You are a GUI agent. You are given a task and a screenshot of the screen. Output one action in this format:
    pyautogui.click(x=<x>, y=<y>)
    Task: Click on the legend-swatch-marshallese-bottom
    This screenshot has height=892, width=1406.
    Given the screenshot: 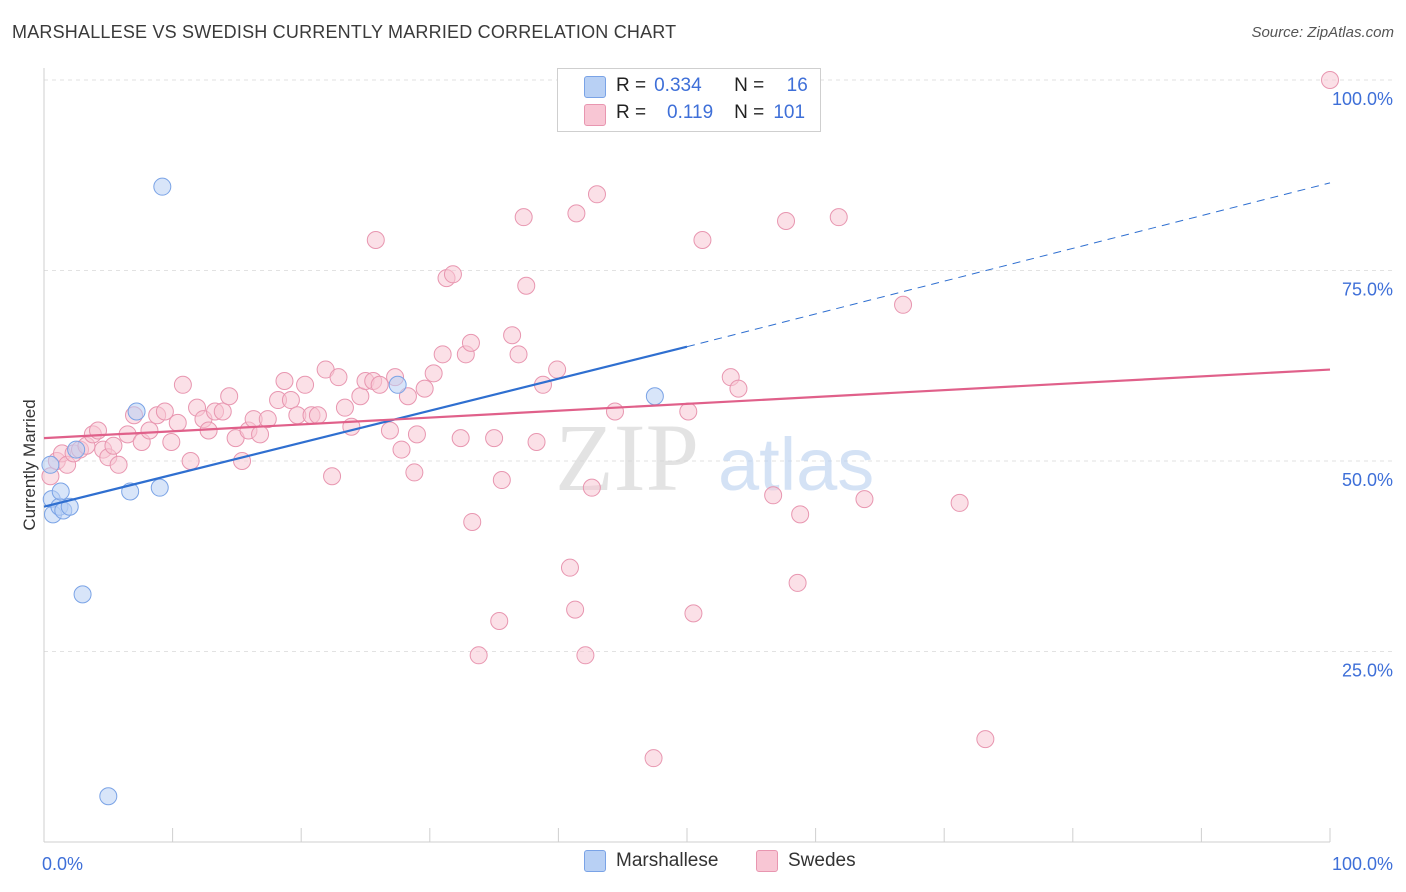 What is the action you would take?
    pyautogui.click(x=595, y=861)
    